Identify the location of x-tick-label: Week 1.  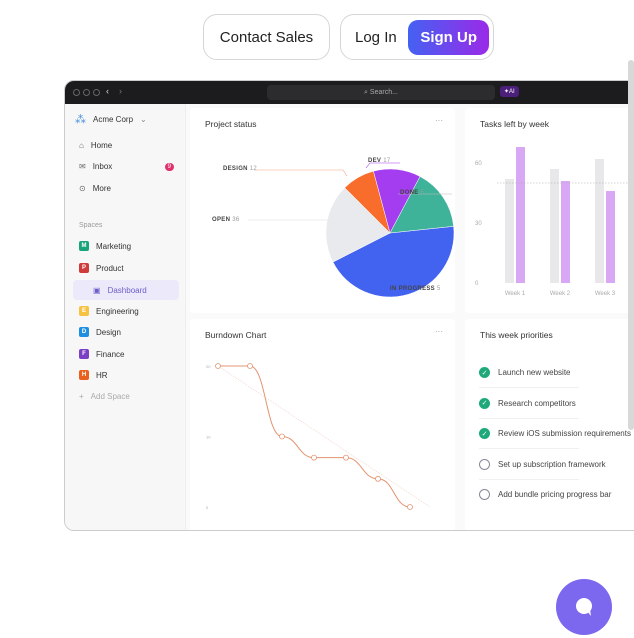
(515, 294).